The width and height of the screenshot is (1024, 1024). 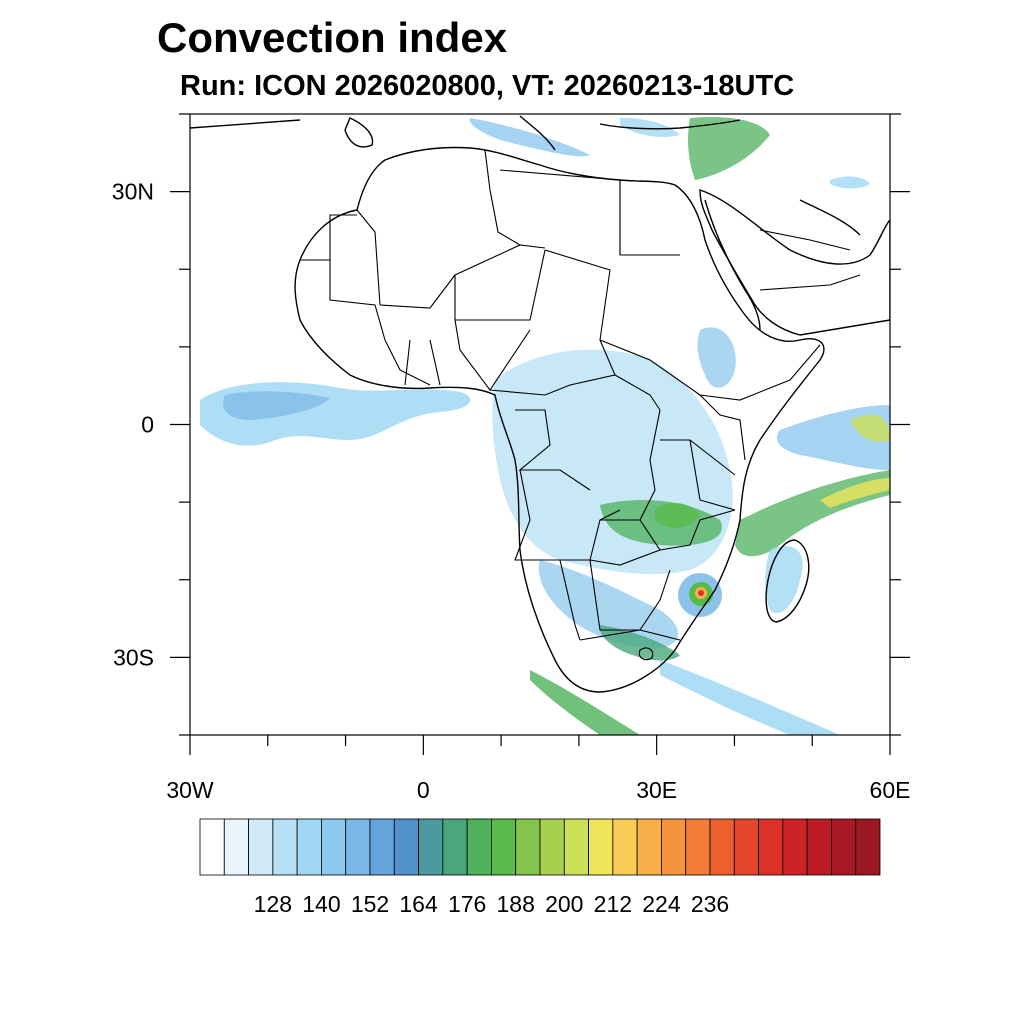 What do you see at coordinates (697, 530) in the screenshot?
I see `border-mozambique` at bounding box center [697, 530].